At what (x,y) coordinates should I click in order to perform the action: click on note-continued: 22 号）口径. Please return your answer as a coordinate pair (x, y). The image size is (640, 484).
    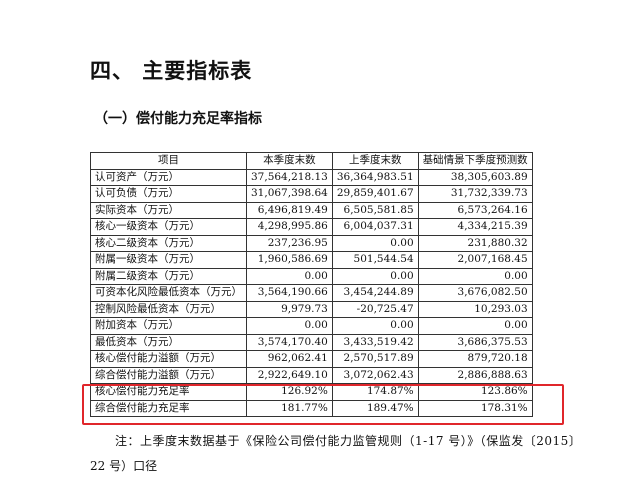
    Looking at the image, I should click on (124, 466).